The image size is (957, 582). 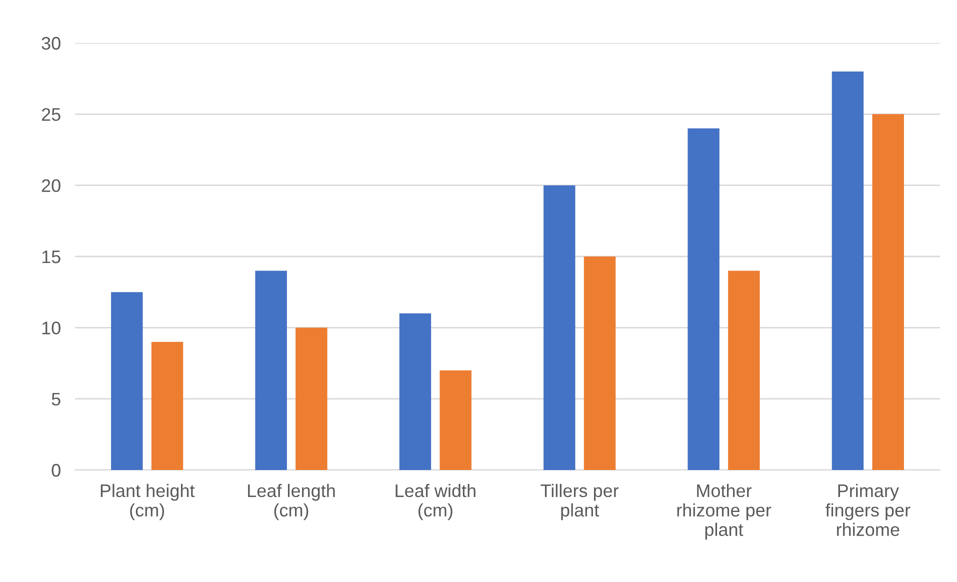 I want to click on x-tick-label: Leaf width (cm), so click(x=436, y=502).